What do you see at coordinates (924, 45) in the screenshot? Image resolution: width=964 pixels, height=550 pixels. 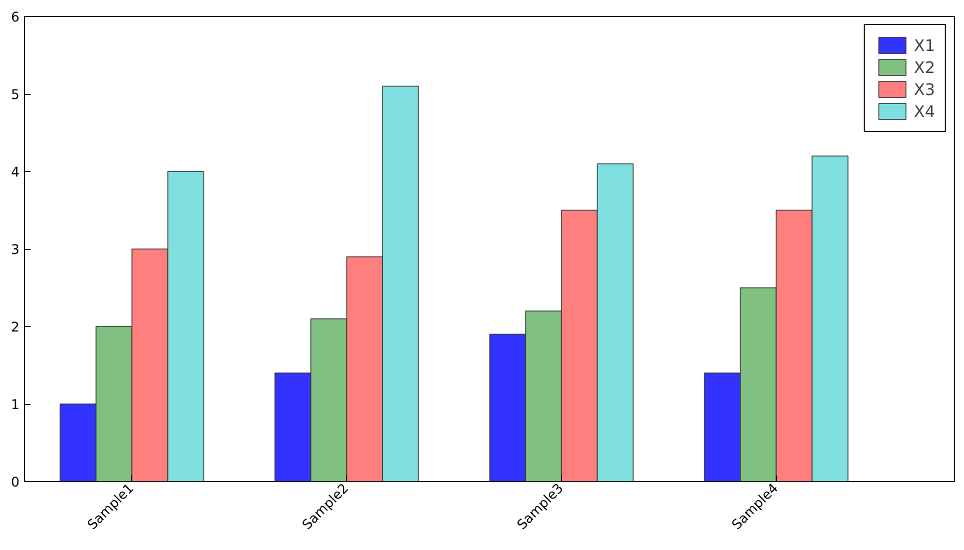 I see `legend-label: X1` at bounding box center [924, 45].